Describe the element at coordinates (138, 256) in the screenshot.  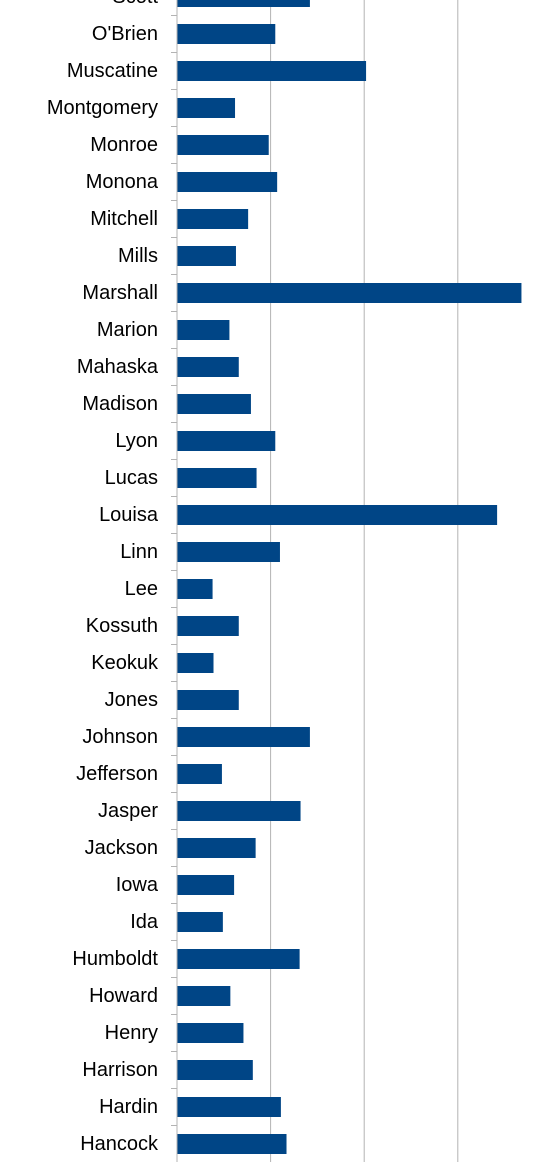
I see `category-label: Mills` at that location.